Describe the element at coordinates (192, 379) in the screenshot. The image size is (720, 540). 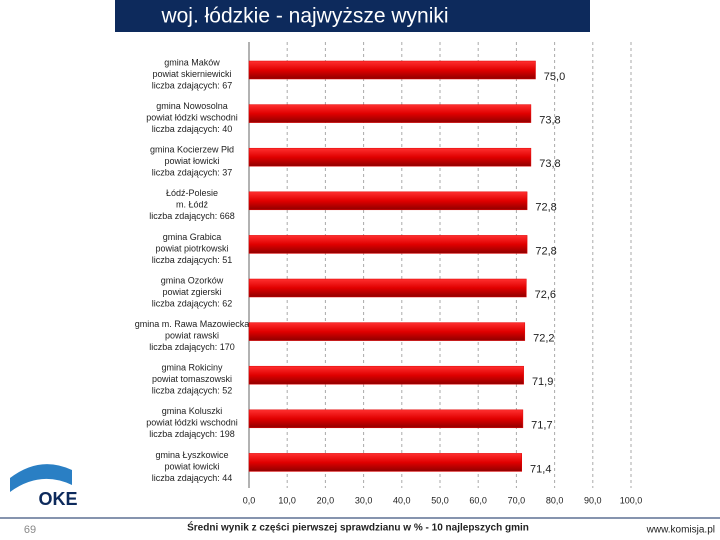
I see `category-label: powiat tomaszowski` at that location.